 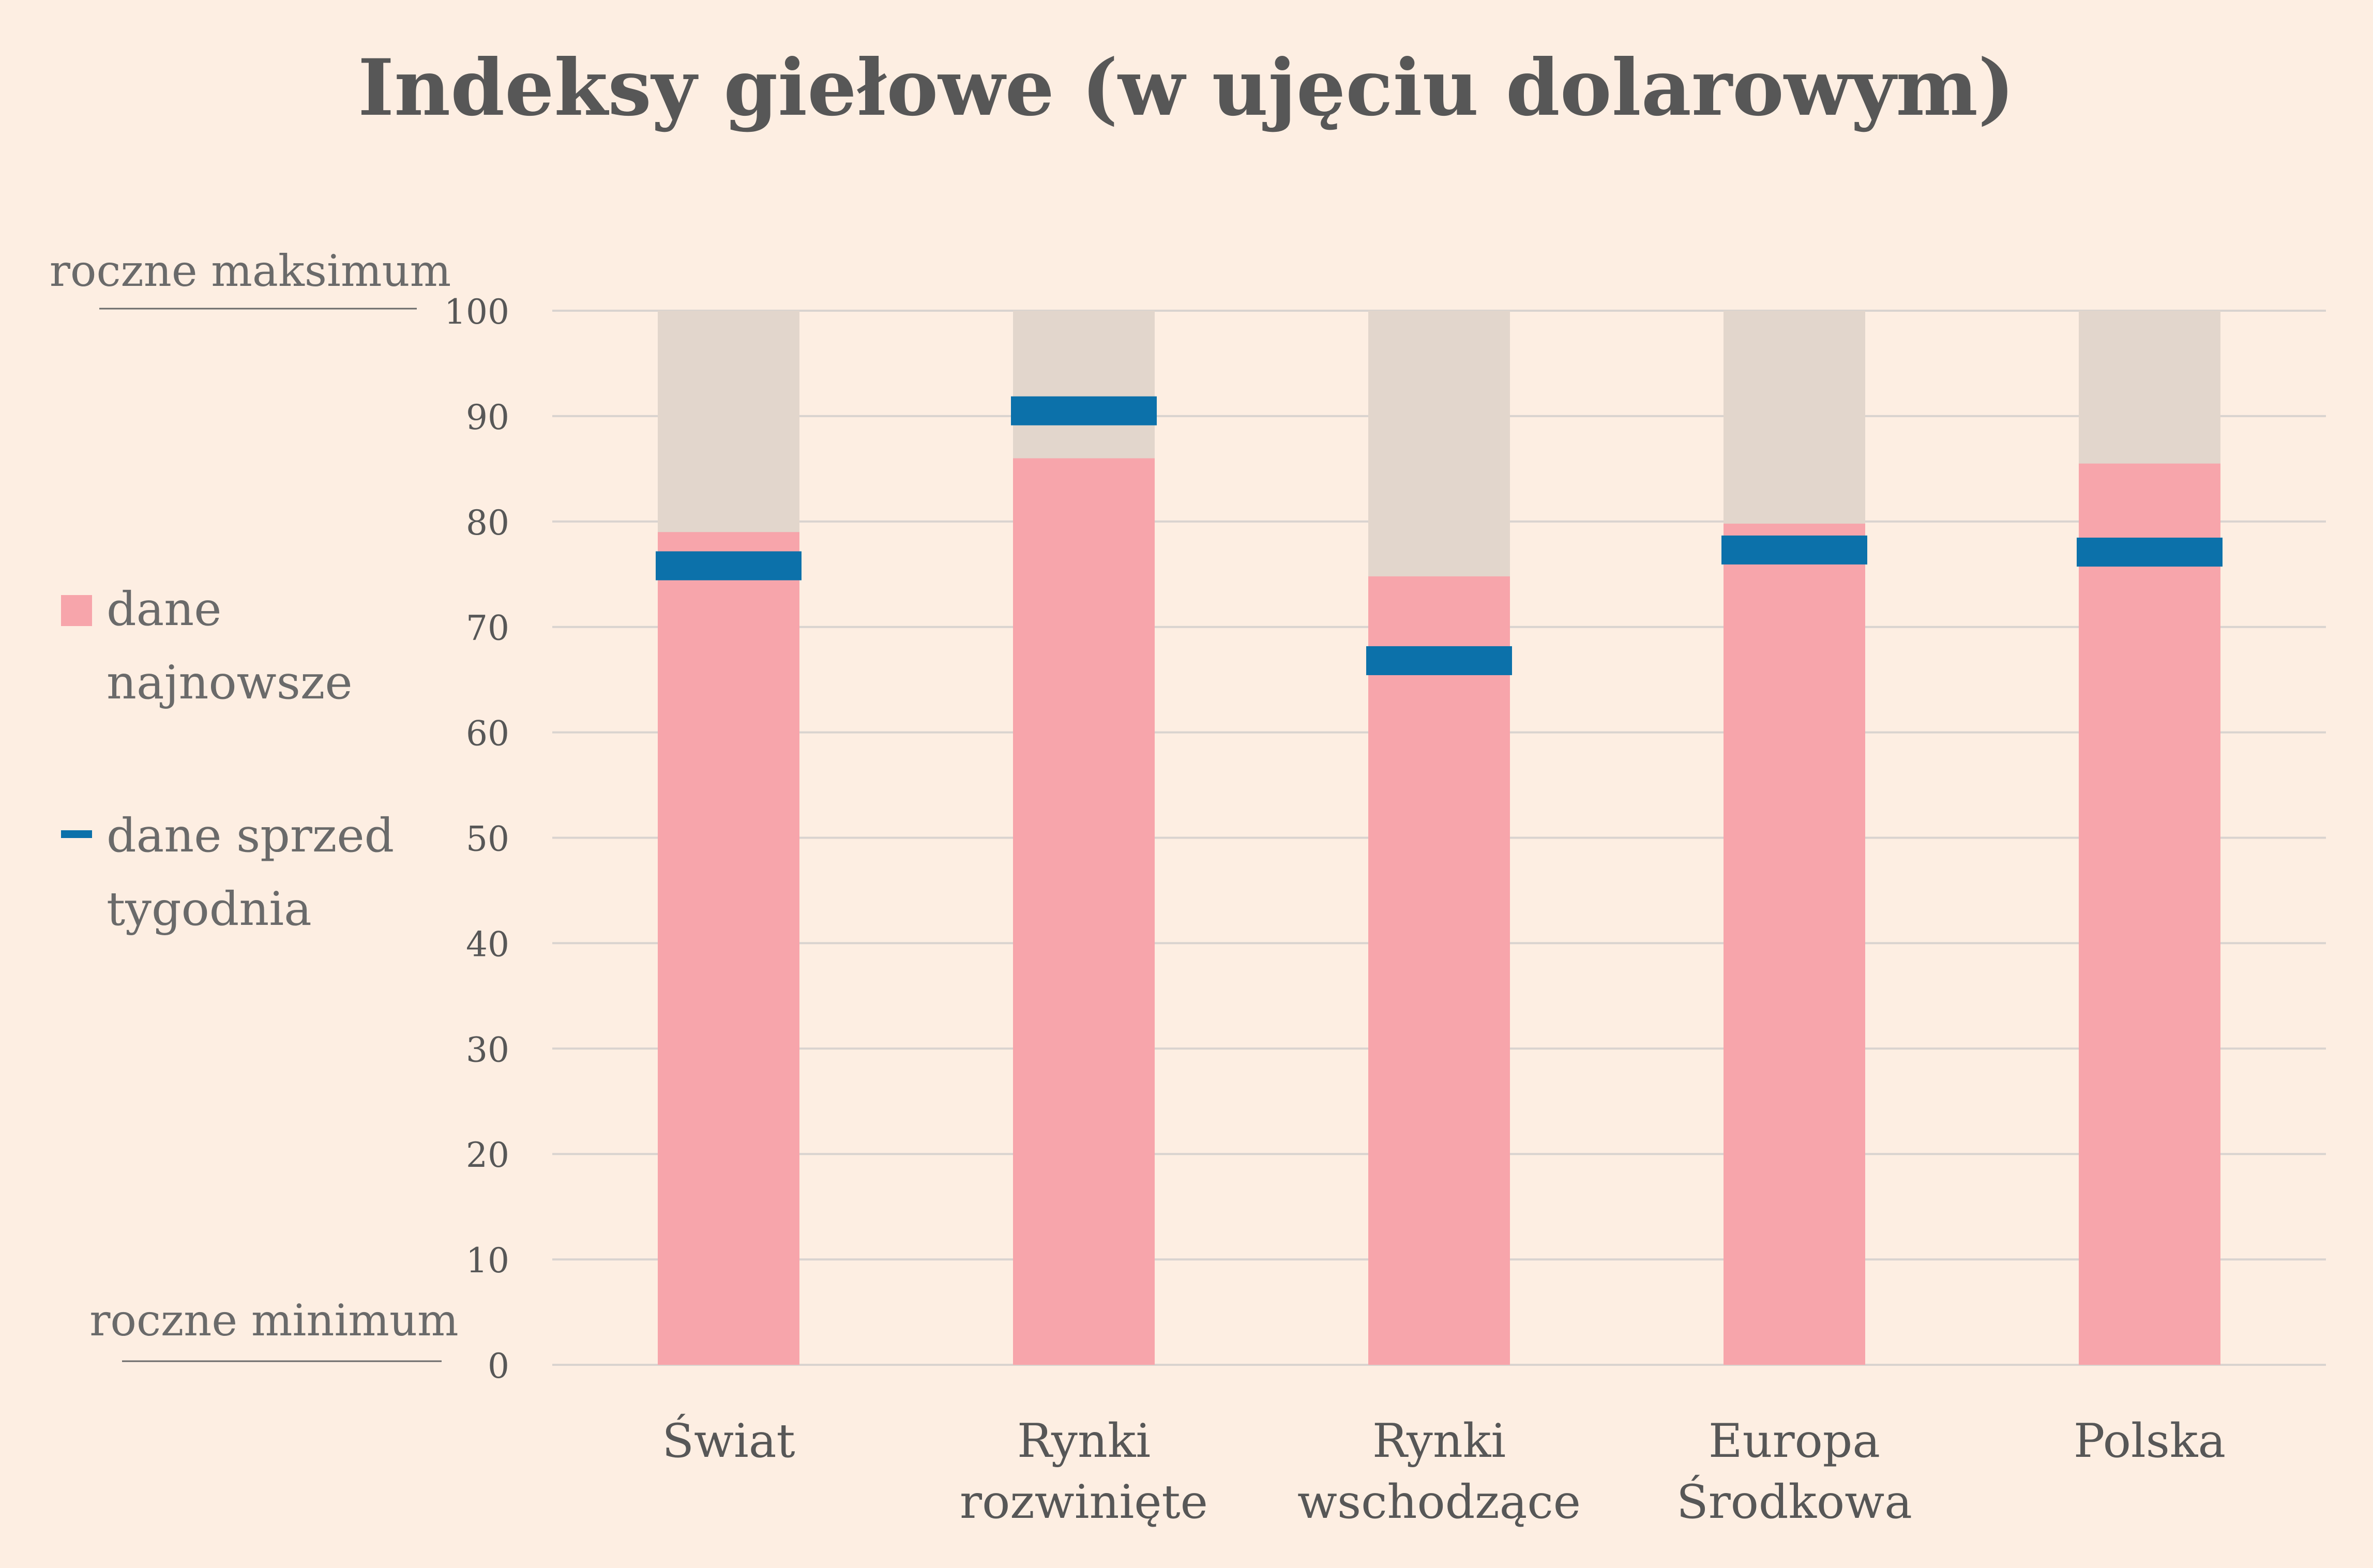 What do you see at coordinates (230, 646) in the screenshot?
I see `legend-label-latest: dane najnowsze` at bounding box center [230, 646].